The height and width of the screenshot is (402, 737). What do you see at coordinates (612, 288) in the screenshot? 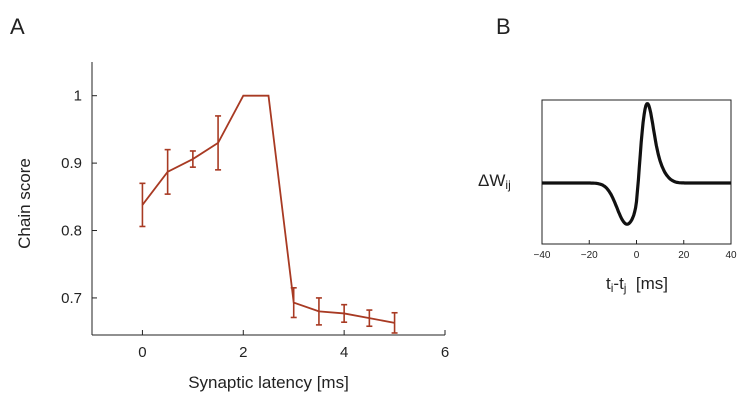
I see `chart-b-x-label-sub-i: i` at bounding box center [612, 288].